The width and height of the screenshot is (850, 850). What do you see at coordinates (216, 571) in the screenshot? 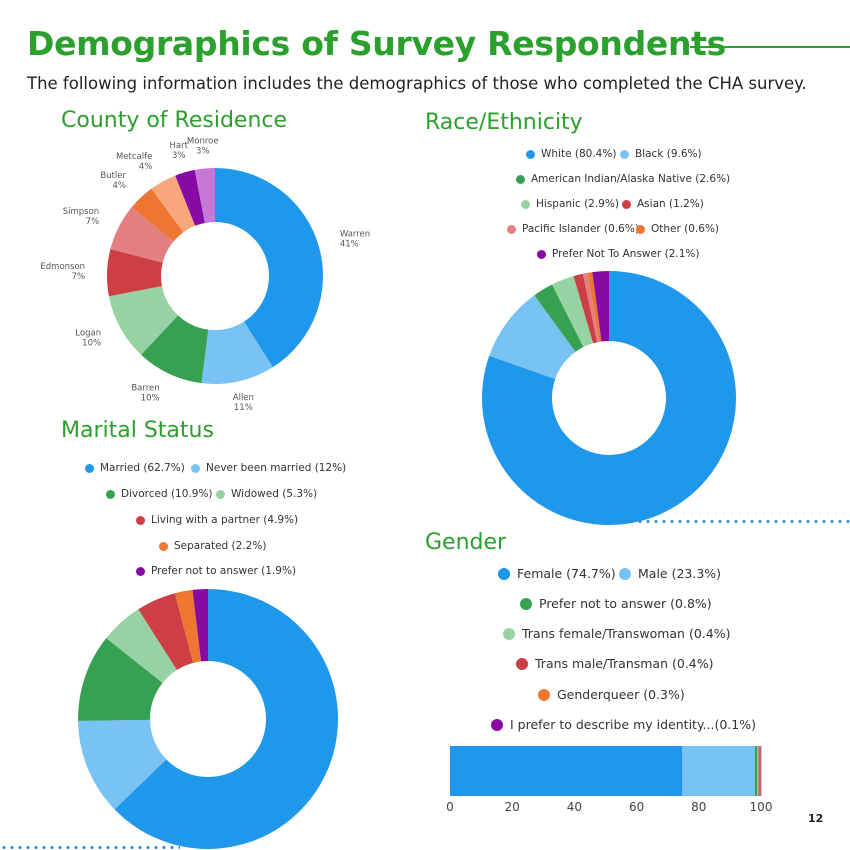
I see `legend-item: Prefer not to answer (1.9%)` at bounding box center [216, 571].